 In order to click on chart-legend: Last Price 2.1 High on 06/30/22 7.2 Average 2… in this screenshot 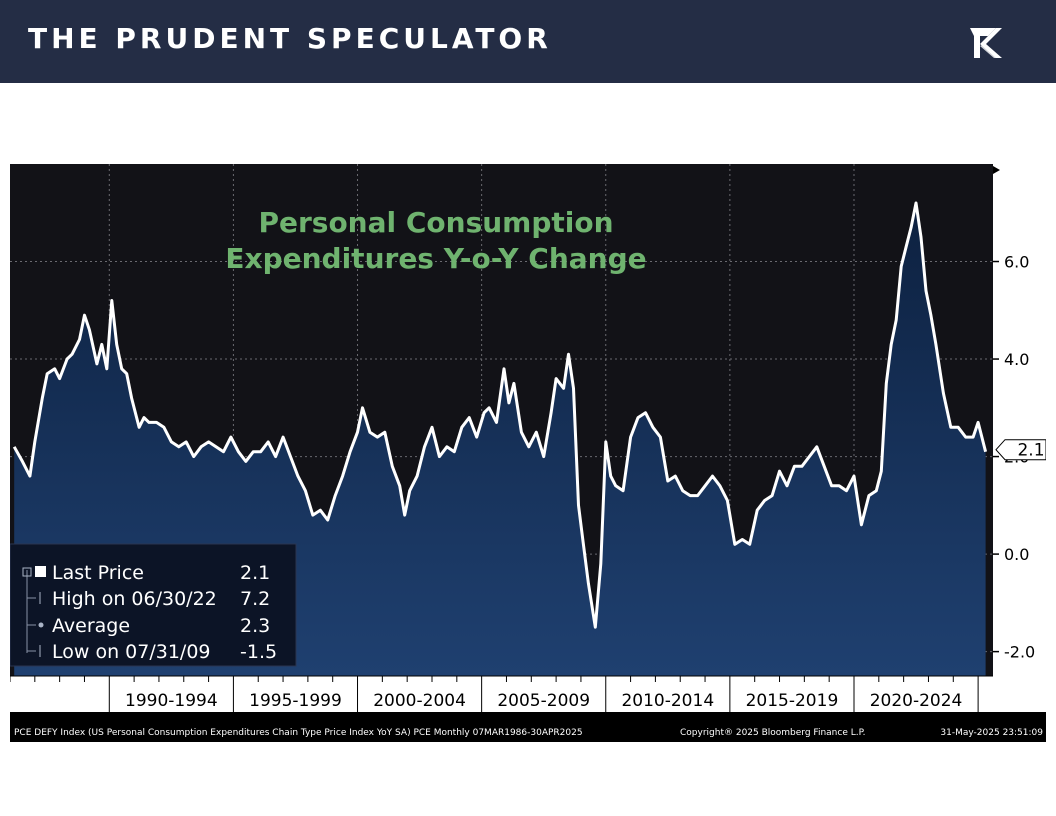, I will do `click(153, 605)`.